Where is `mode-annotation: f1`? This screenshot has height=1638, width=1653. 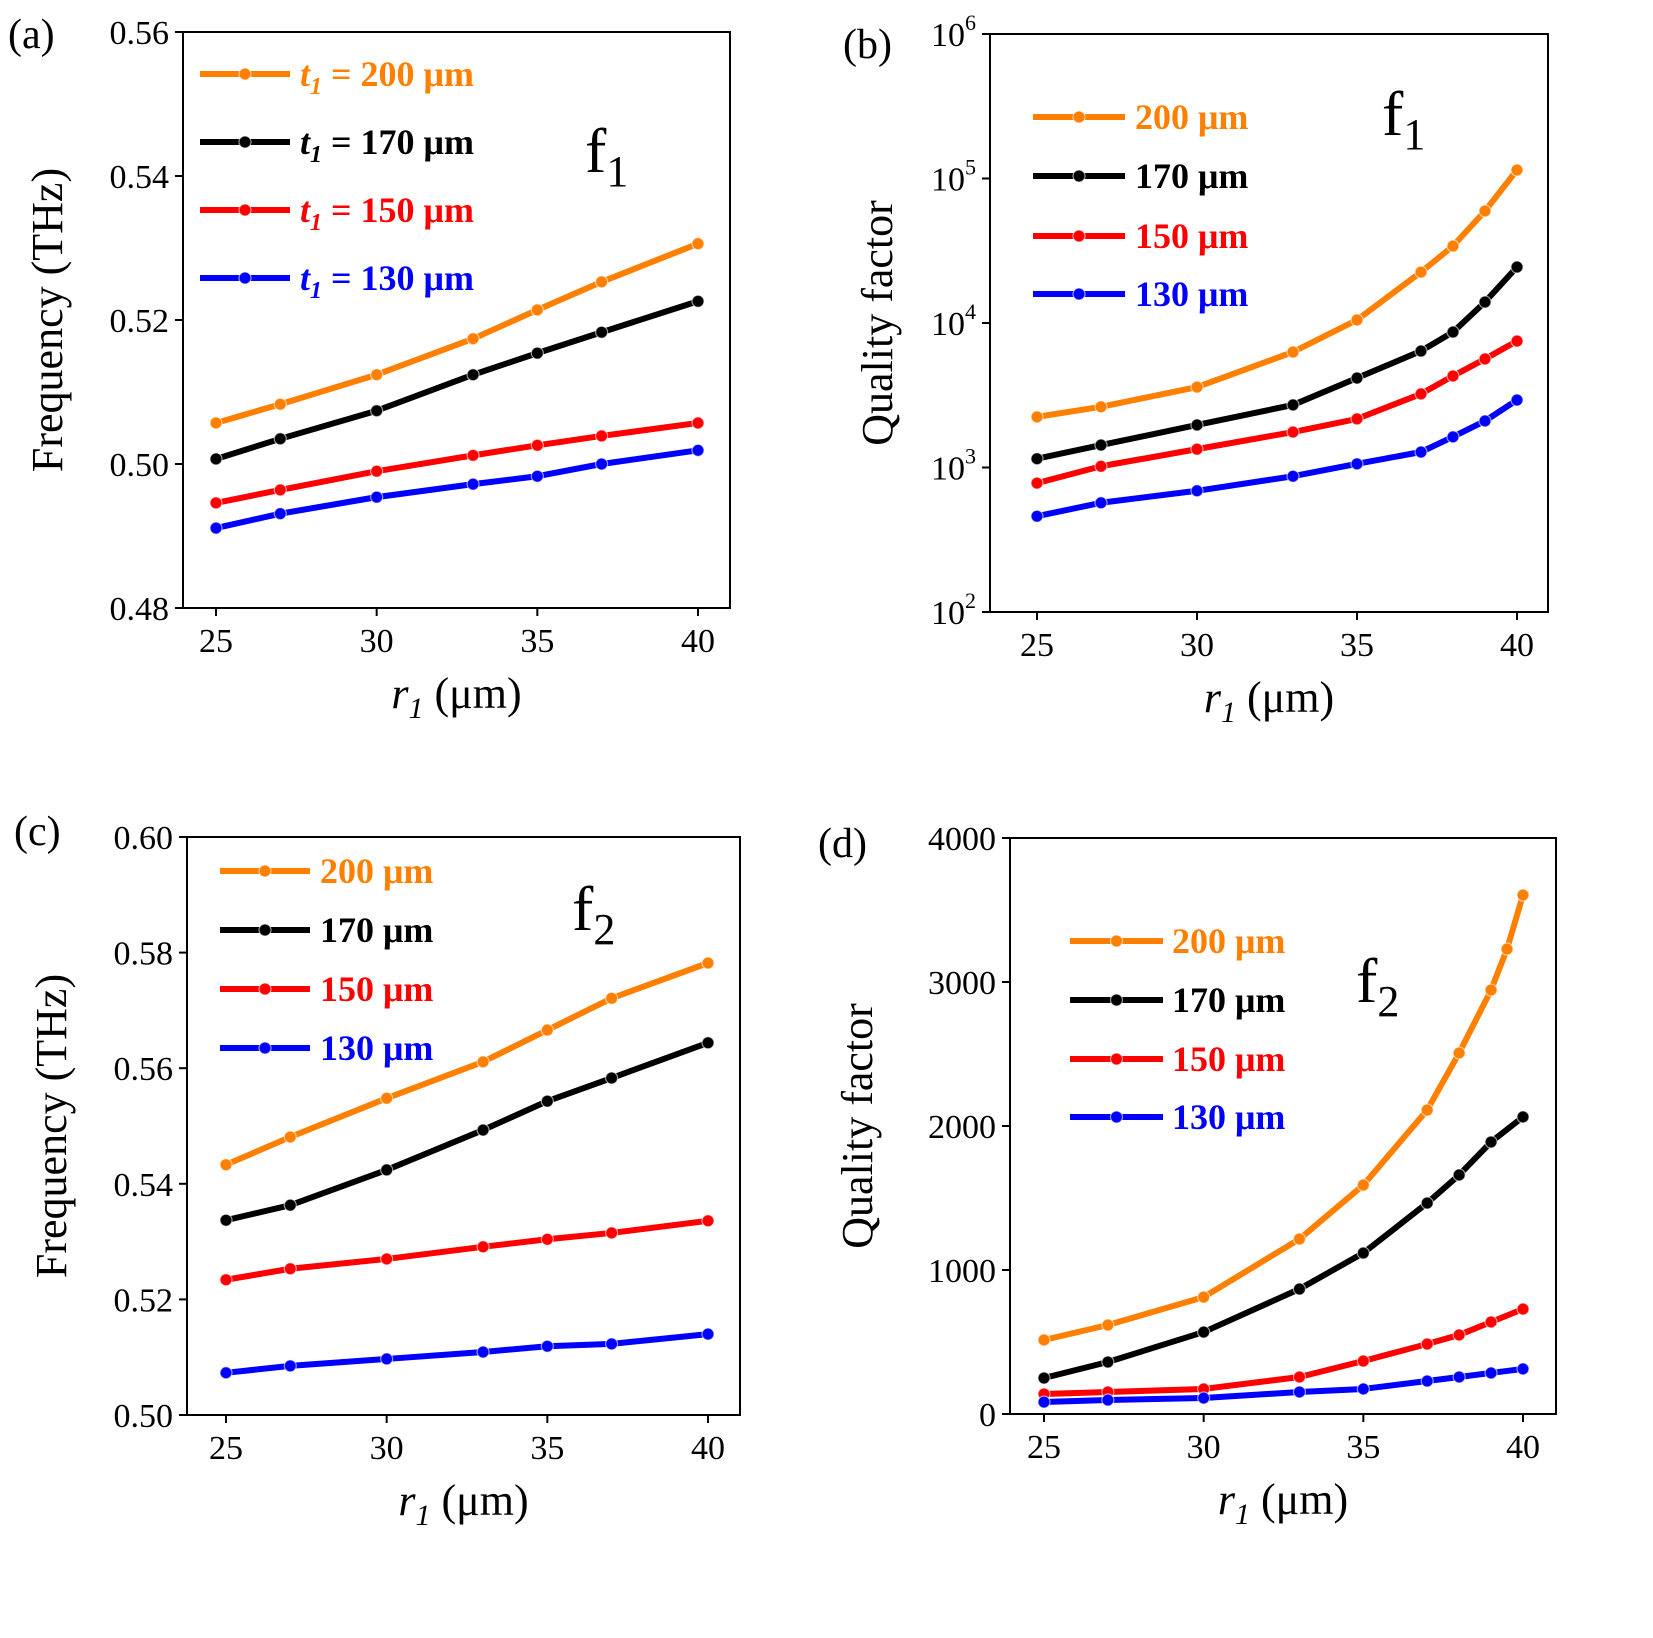
mode-annotation: f1 is located at coordinates (1403, 118).